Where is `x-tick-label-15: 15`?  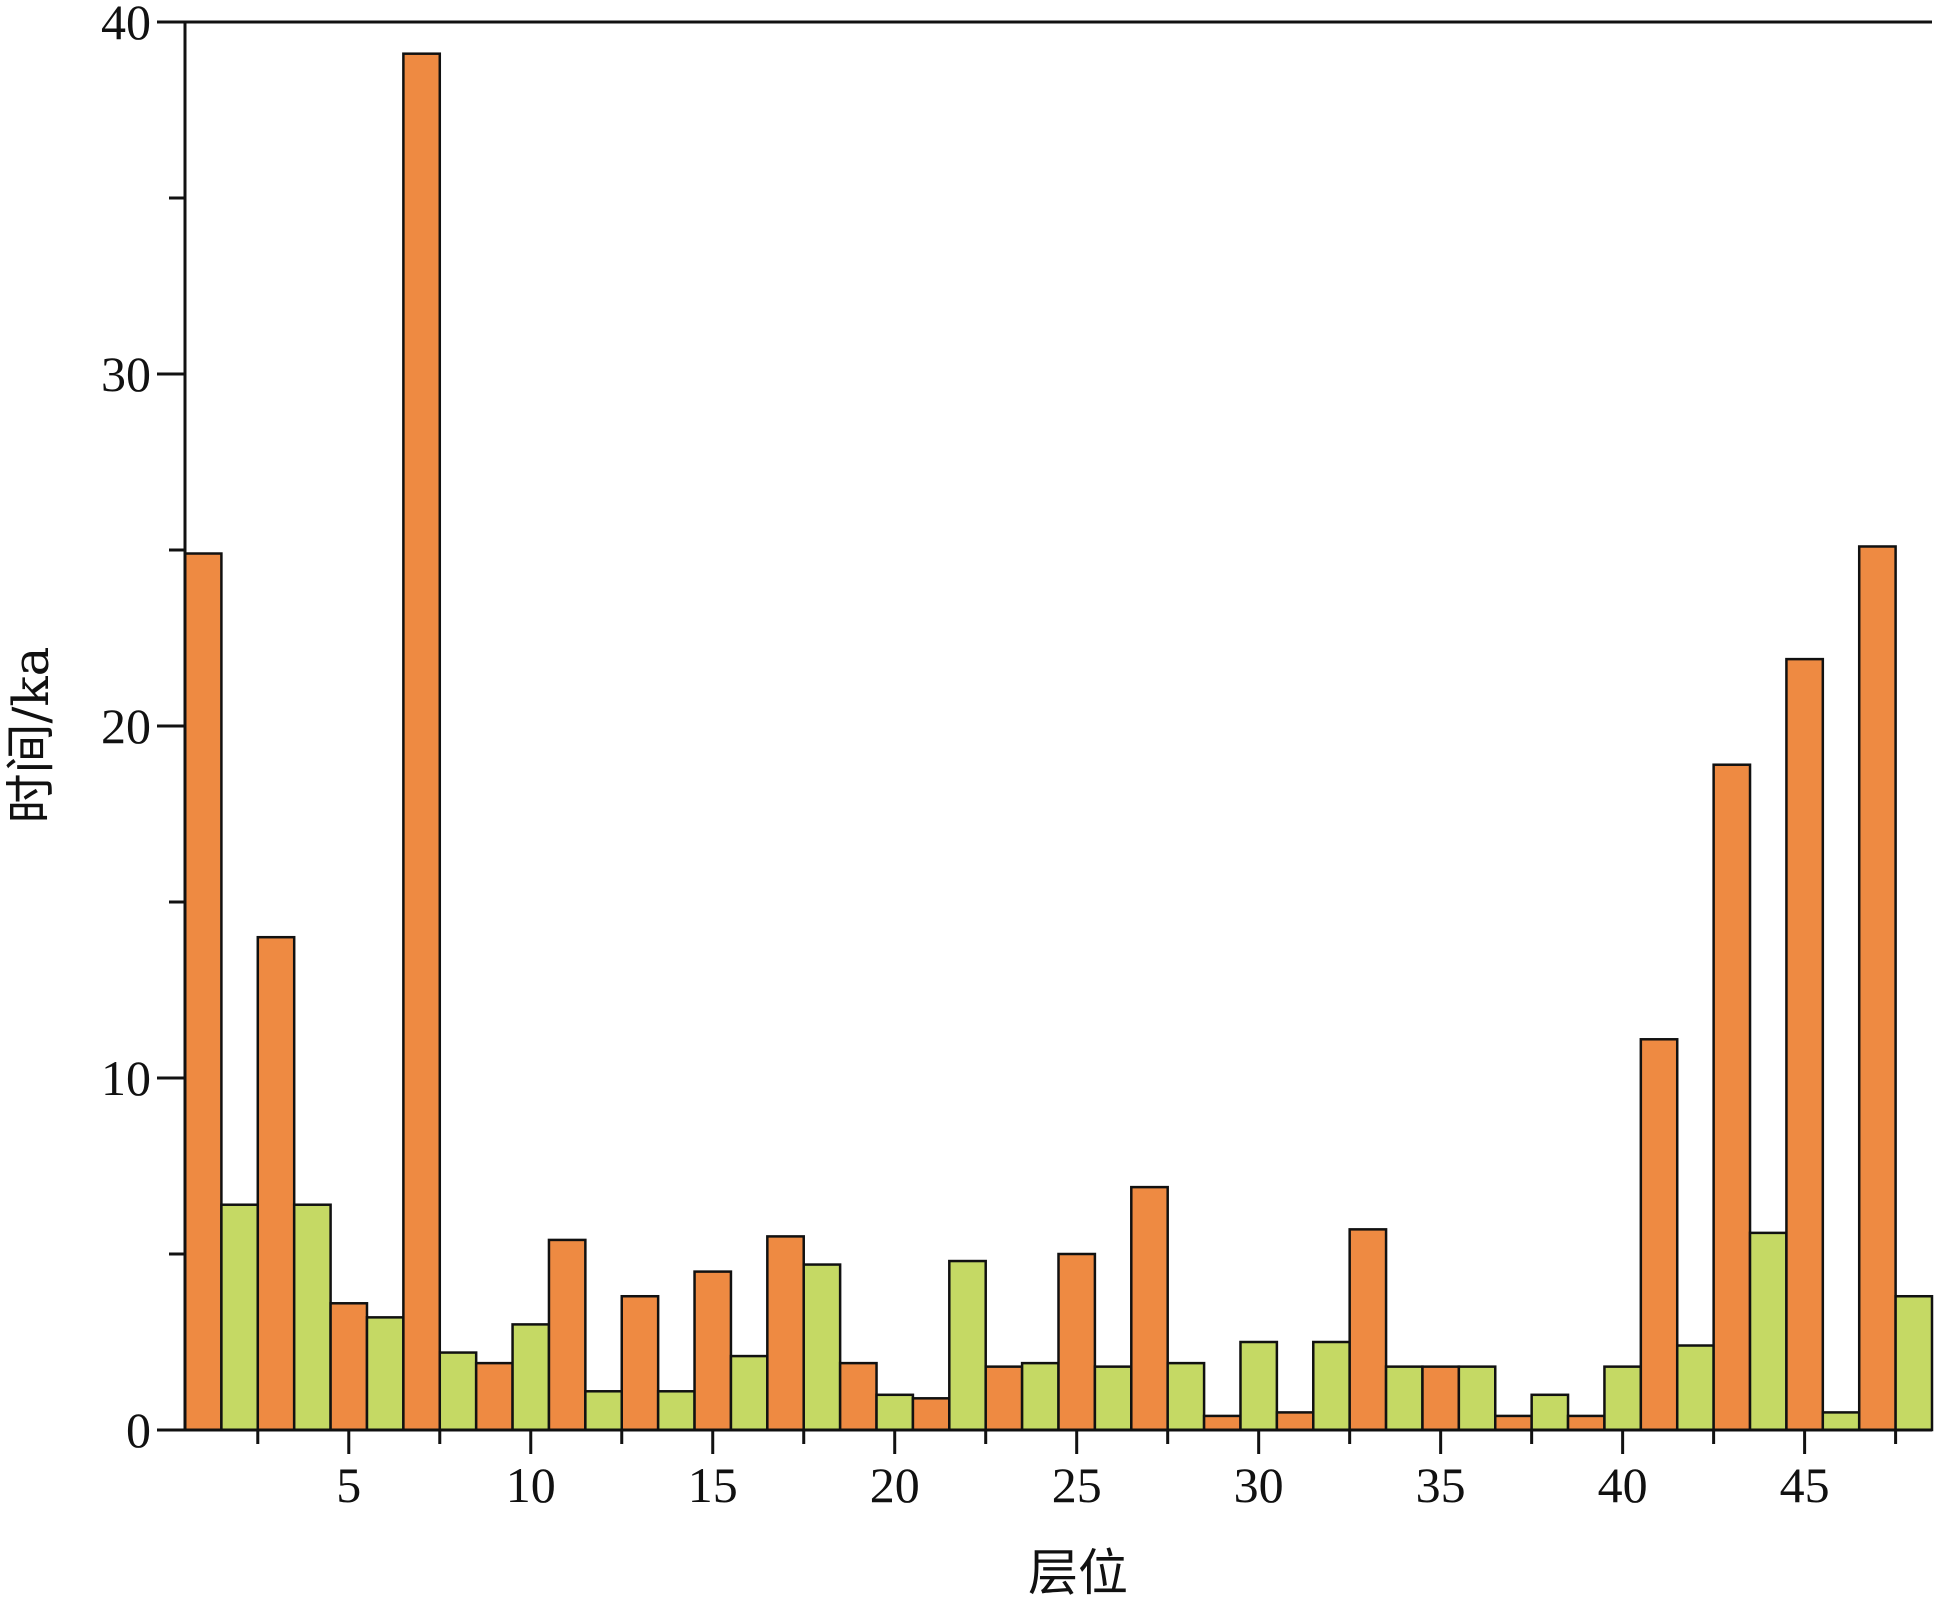 x-tick-label-15: 15 is located at coordinates (713, 1485).